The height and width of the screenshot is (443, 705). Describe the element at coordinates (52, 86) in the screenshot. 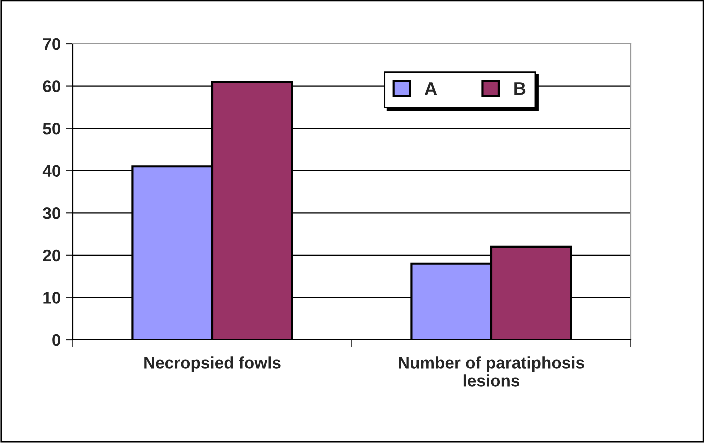

I see `y-tick-label: 60` at that location.